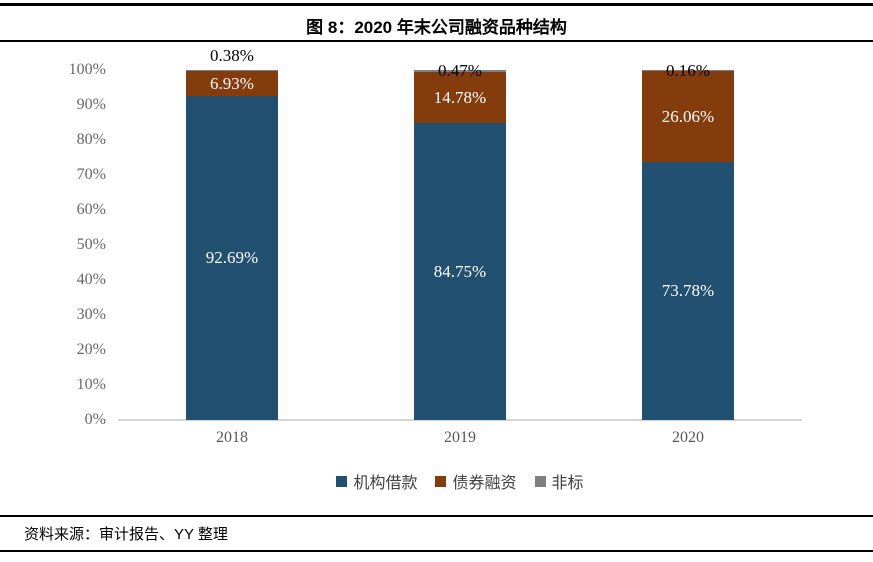  I want to click on bar-group-2020: 73.78% 26.06% 0.16%, so click(688, 240).